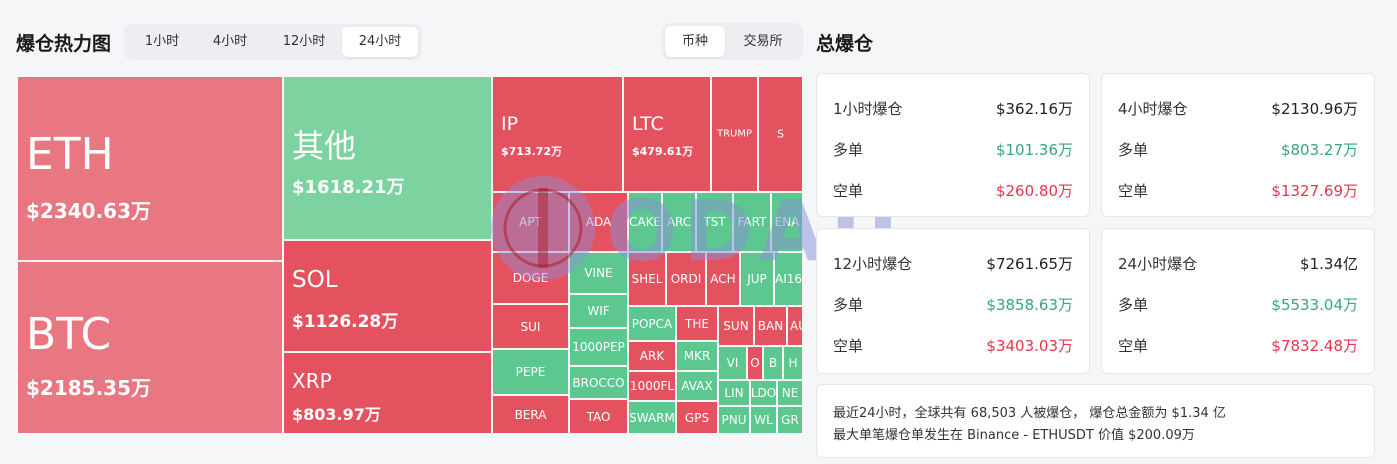 This screenshot has height=464, width=1397. I want to click on tile-shell: SHEL, so click(647, 279).